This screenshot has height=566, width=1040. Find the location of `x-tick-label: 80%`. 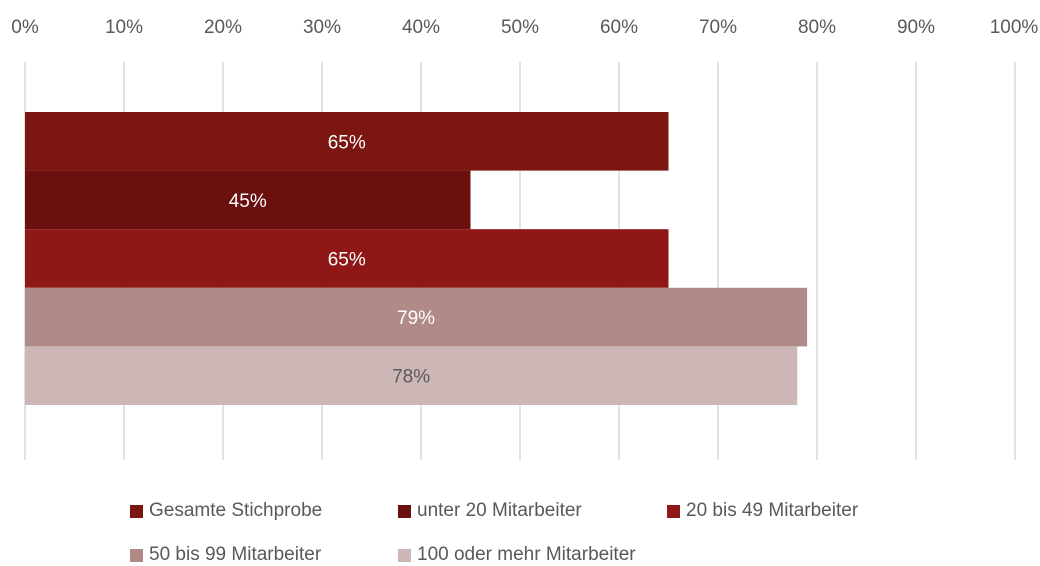

x-tick-label: 80% is located at coordinates (817, 27).